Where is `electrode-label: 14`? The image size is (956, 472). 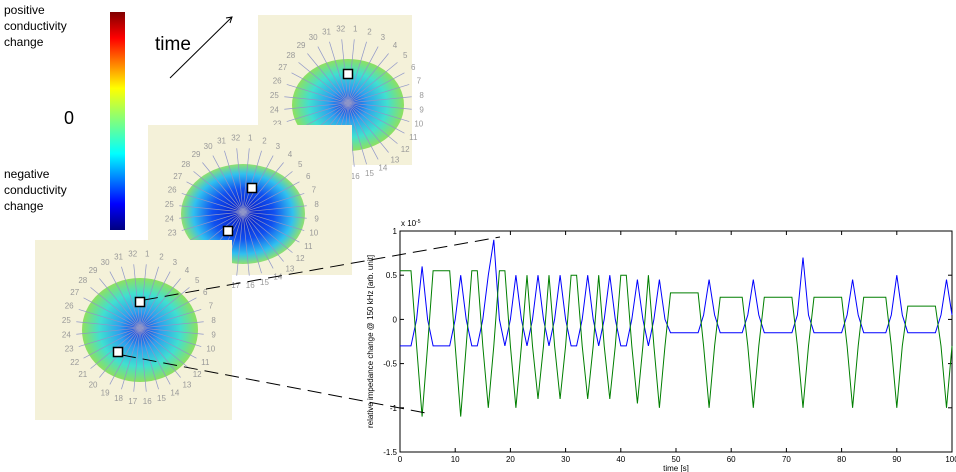 electrode-label: 14 is located at coordinates (382, 167).